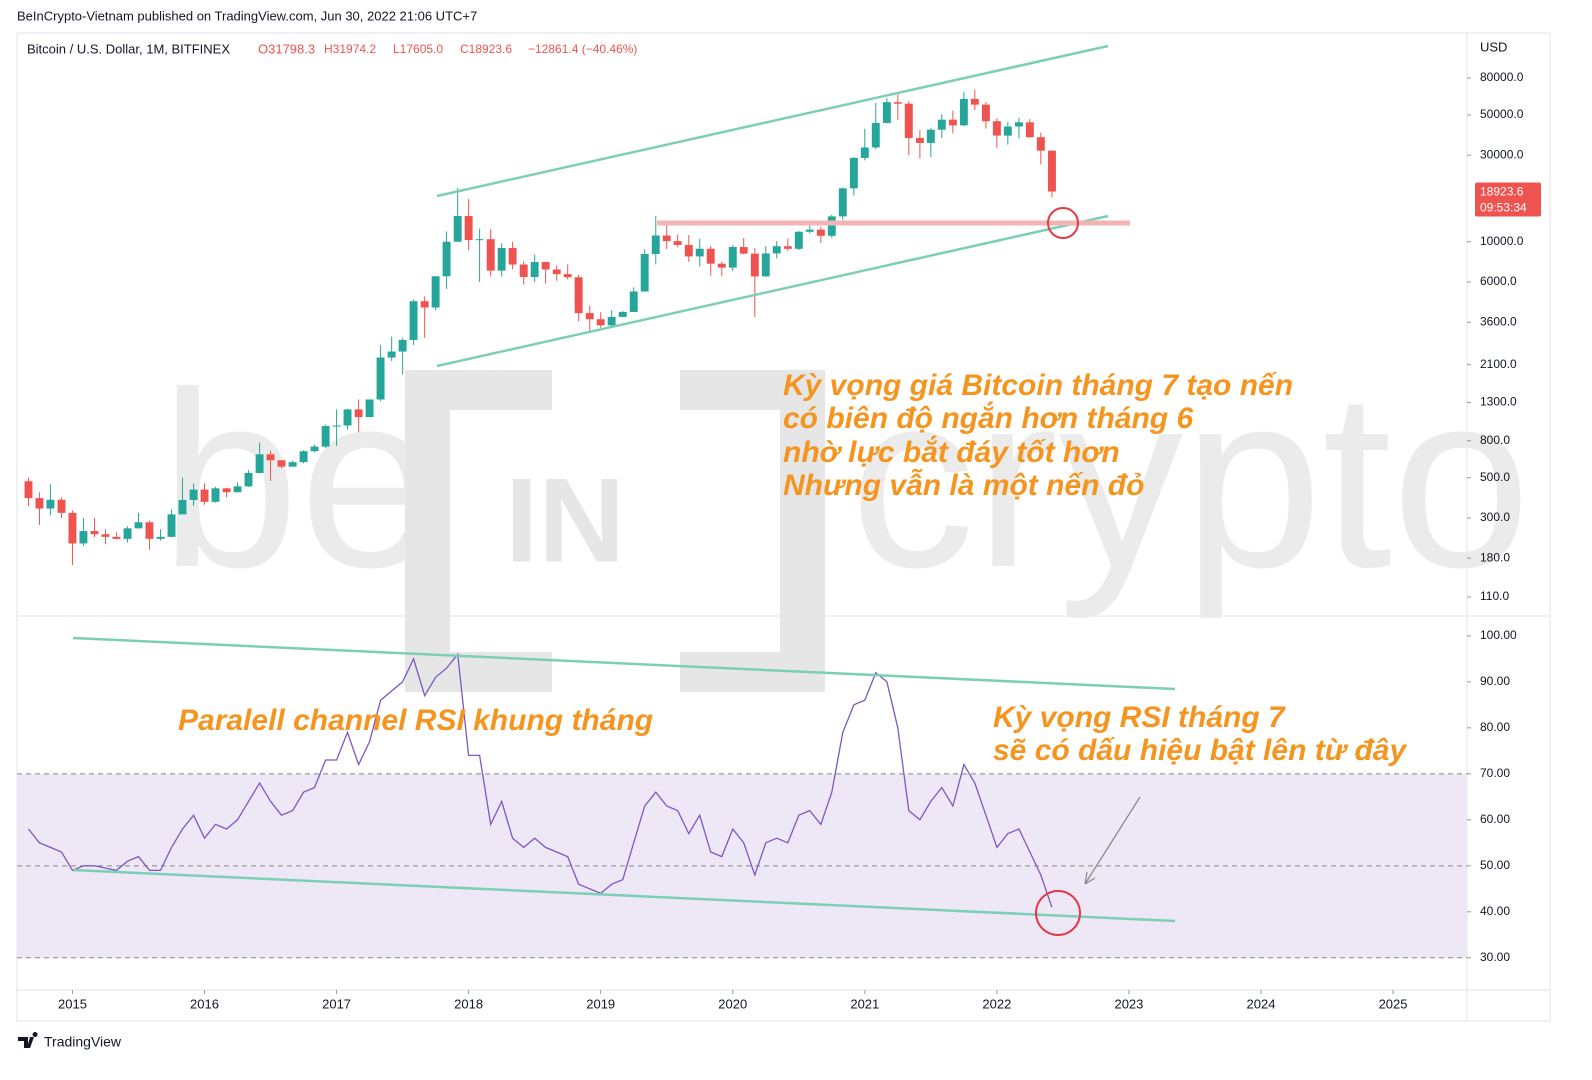 The width and height of the screenshot is (1592, 1080). I want to click on annotation: có biên độ ngắn hơn tháng 6, so click(988, 418).